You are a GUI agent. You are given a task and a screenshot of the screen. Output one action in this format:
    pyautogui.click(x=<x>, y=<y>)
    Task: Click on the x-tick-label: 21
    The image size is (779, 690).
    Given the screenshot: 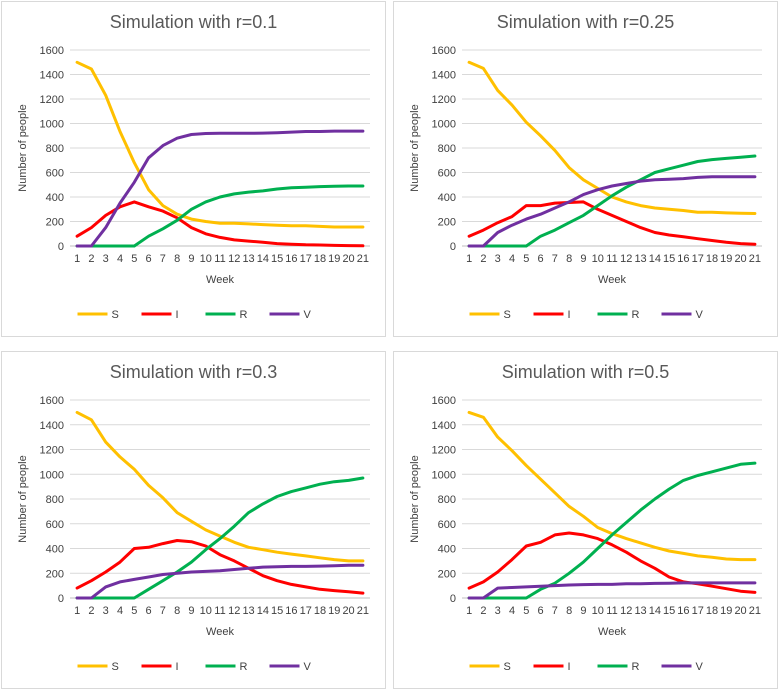 What is the action you would take?
    pyautogui.click(x=363, y=611)
    